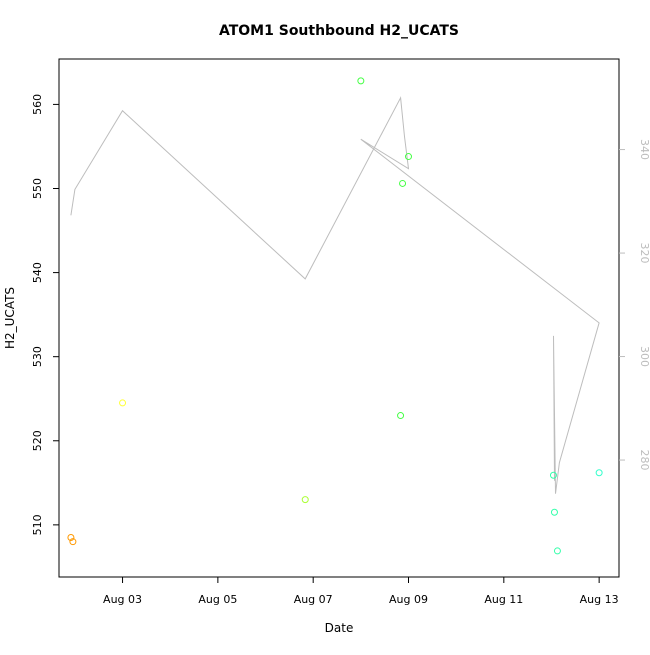  Describe the element at coordinates (339, 31) in the screenshot. I see `chart-title: ATOM1 Southbound H2_UCATS` at that location.